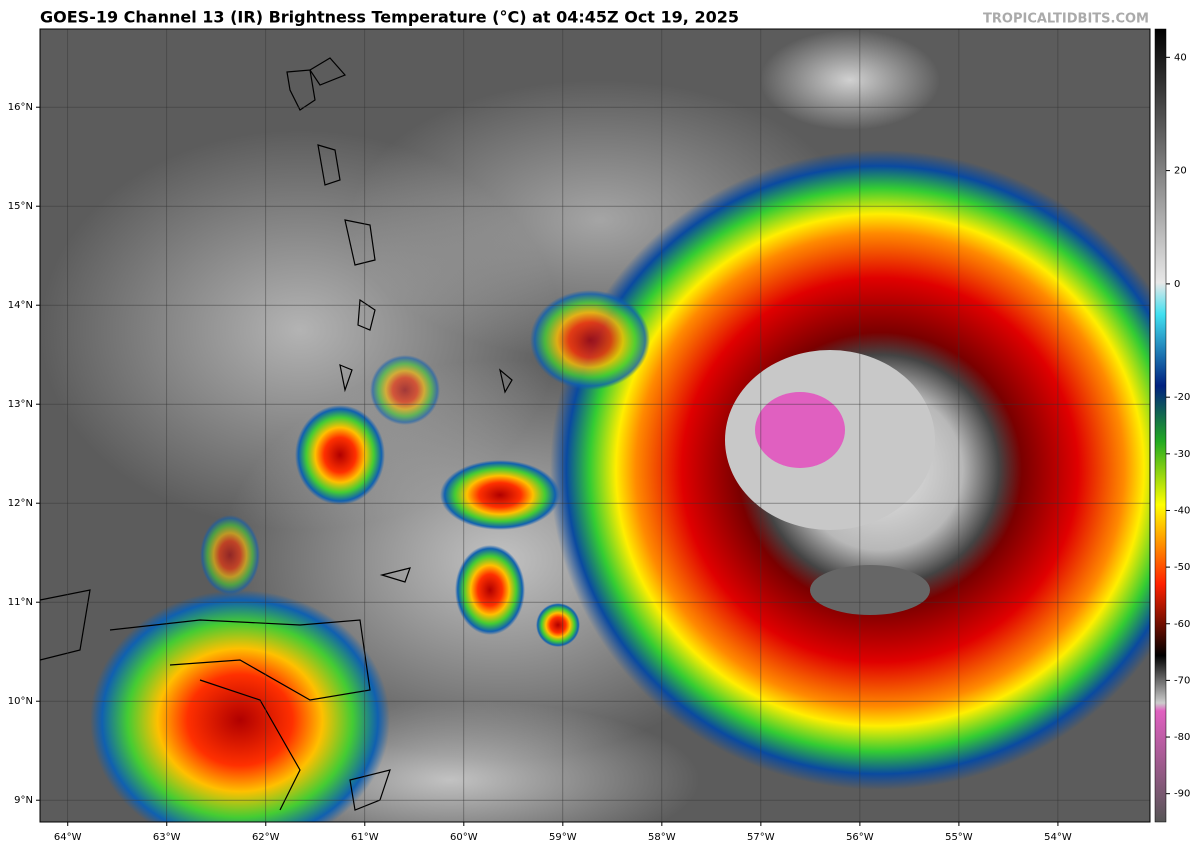 The height and width of the screenshot is (849, 1200). What do you see at coordinates (1180, 171) in the screenshot?
I see `colorbar-tick-label: 20` at bounding box center [1180, 171].